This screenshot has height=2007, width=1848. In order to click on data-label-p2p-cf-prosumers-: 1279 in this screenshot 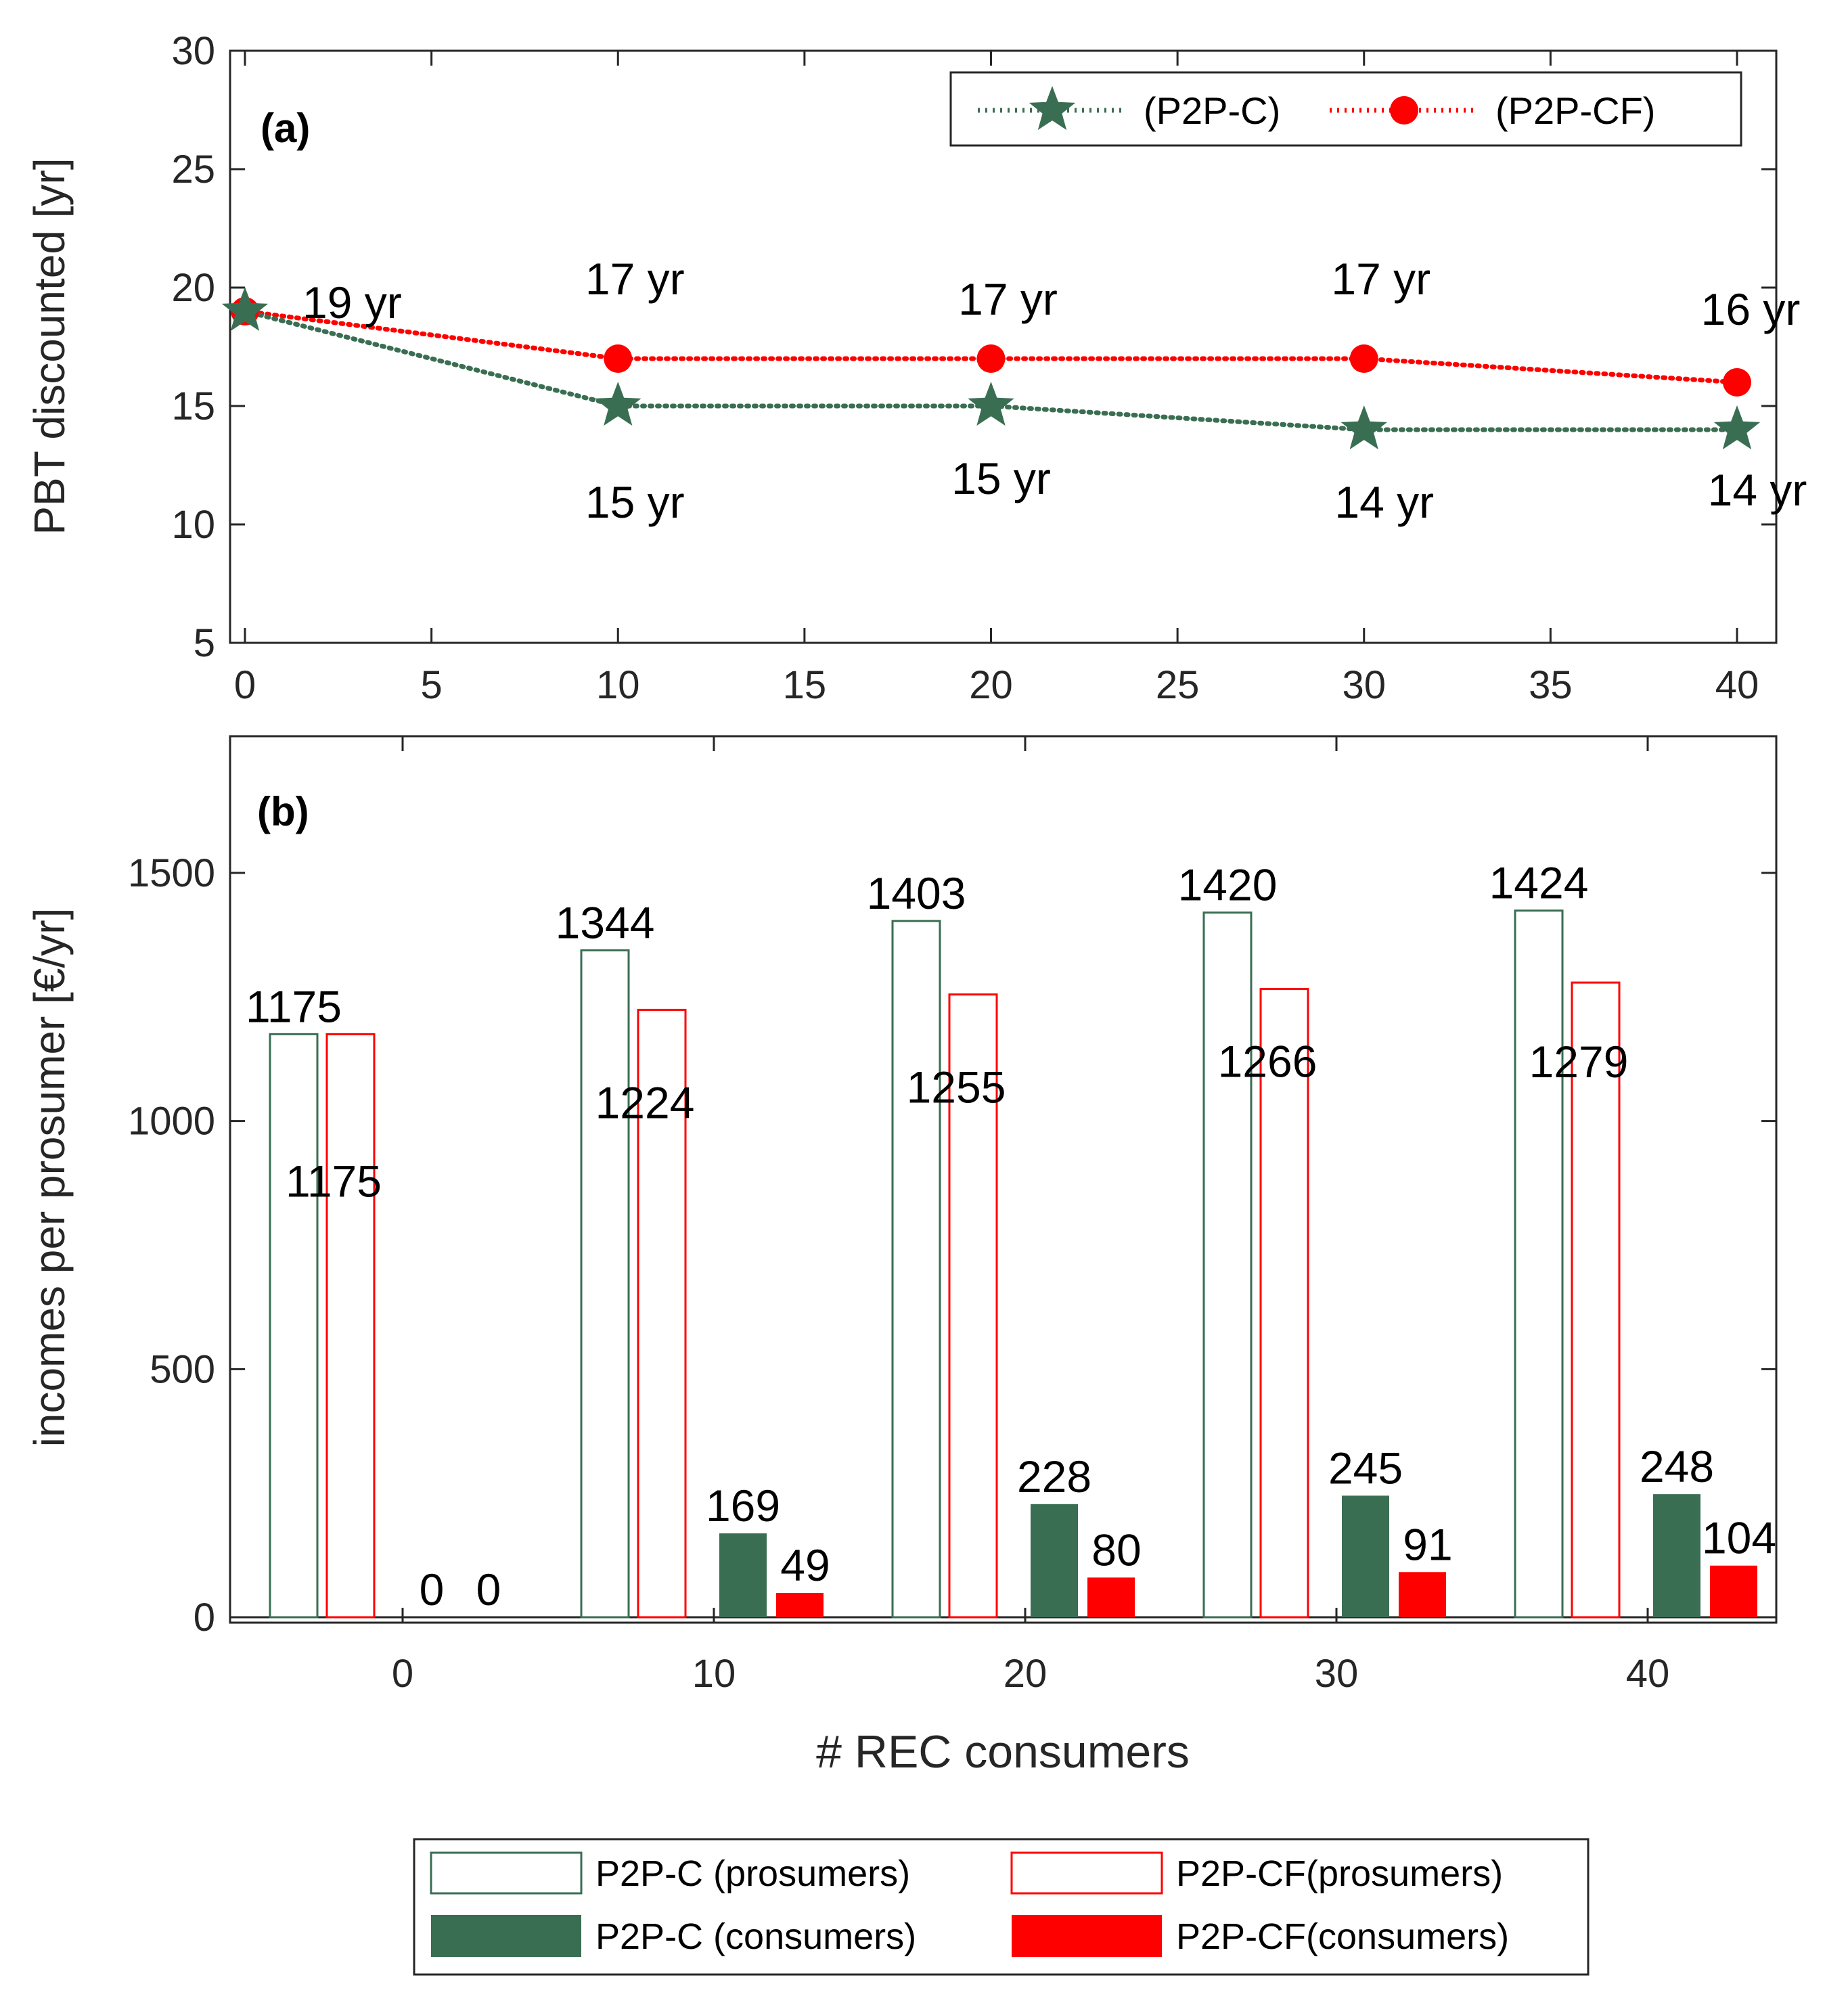, I will do `click(1579, 1062)`.